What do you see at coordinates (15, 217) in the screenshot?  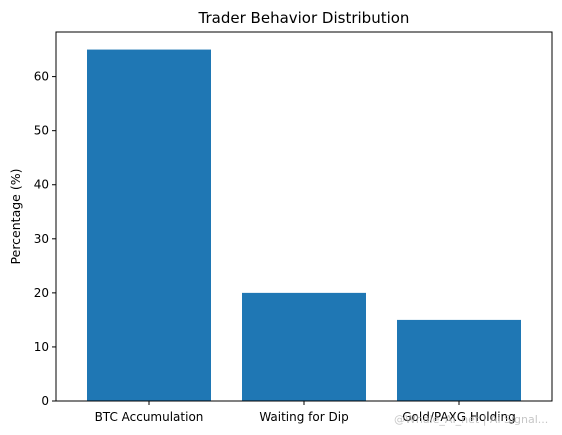 I see `y-axis-title: Percentage (%)` at bounding box center [15, 217].